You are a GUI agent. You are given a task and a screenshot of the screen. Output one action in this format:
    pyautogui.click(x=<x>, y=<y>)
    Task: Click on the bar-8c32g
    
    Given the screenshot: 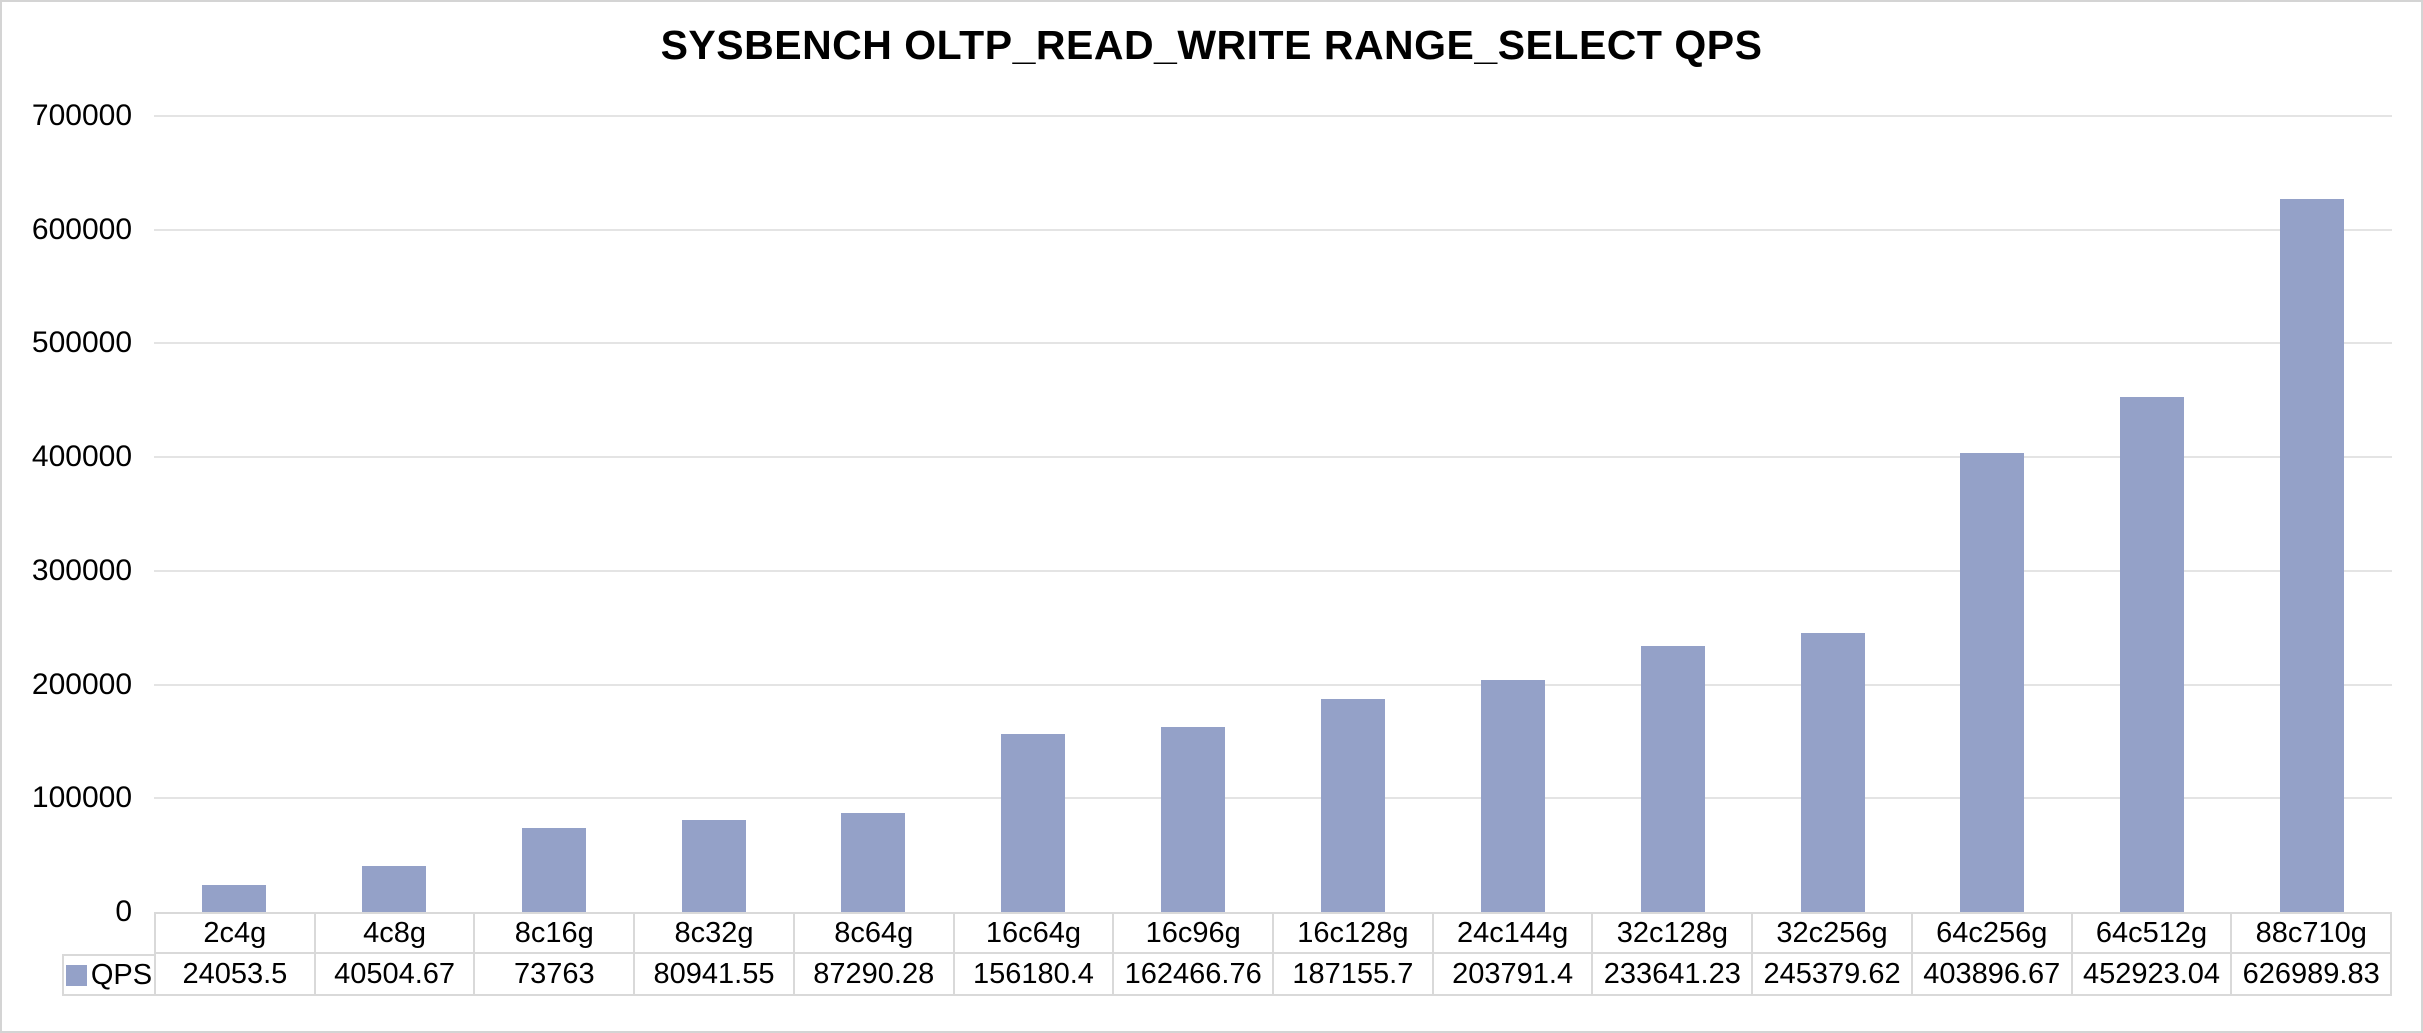 What is the action you would take?
    pyautogui.click(x=713, y=865)
    